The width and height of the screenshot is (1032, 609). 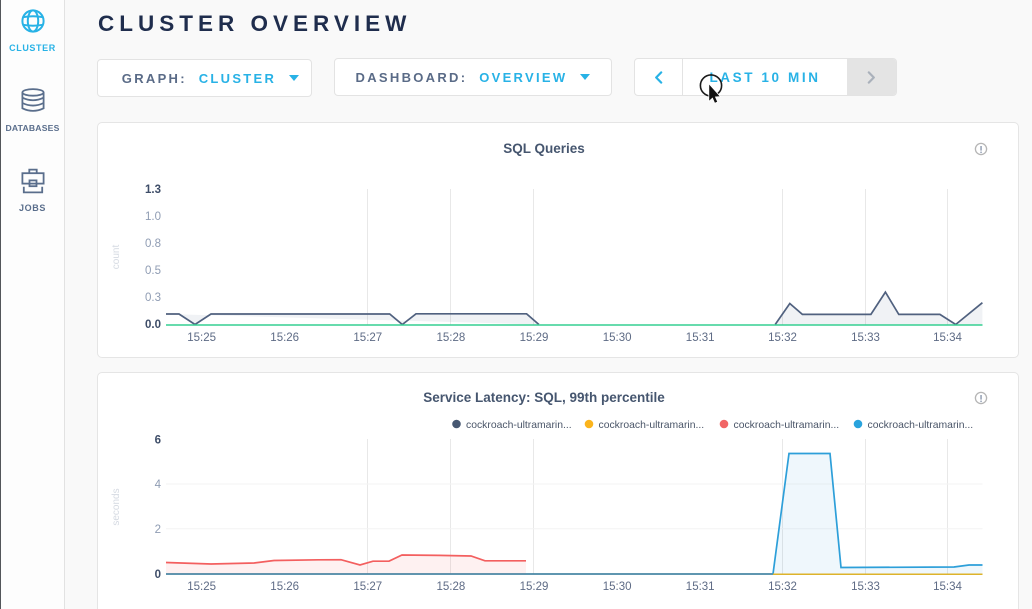 What do you see at coordinates (158, 575) in the screenshot?
I see `svg-text: 0` at bounding box center [158, 575].